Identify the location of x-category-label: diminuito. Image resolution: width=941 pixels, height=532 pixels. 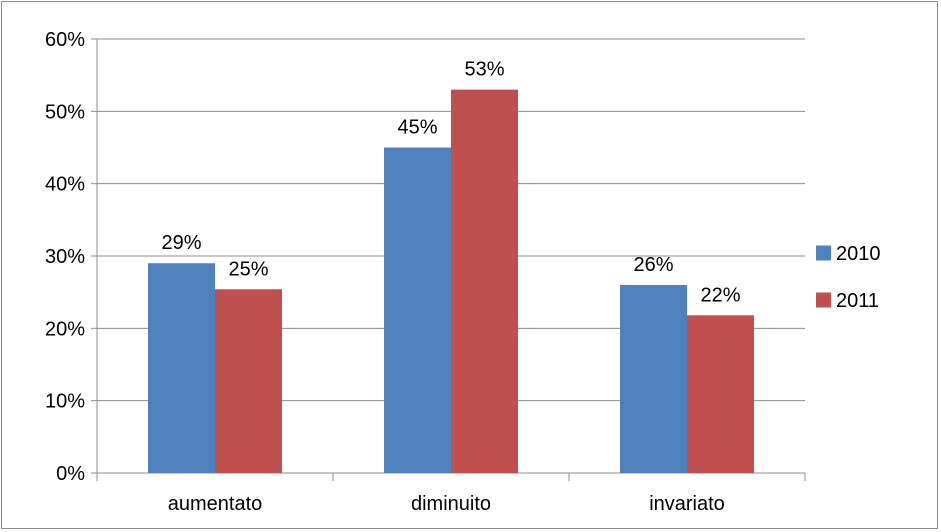
(451, 504).